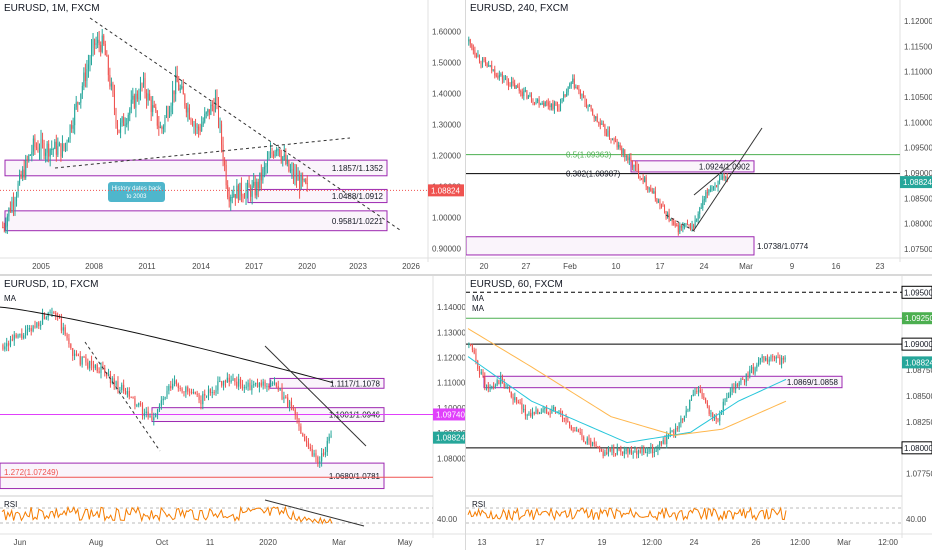  Describe the element at coordinates (916, 519) in the screenshot. I see `rsi-level-label: 40.00` at that location.